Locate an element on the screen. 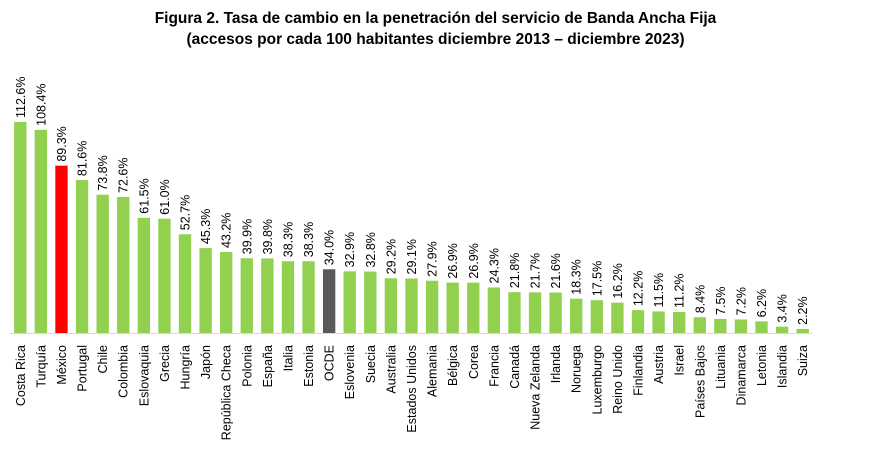 This screenshot has width=871, height=460. bar-eslovenia is located at coordinates (349, 302).